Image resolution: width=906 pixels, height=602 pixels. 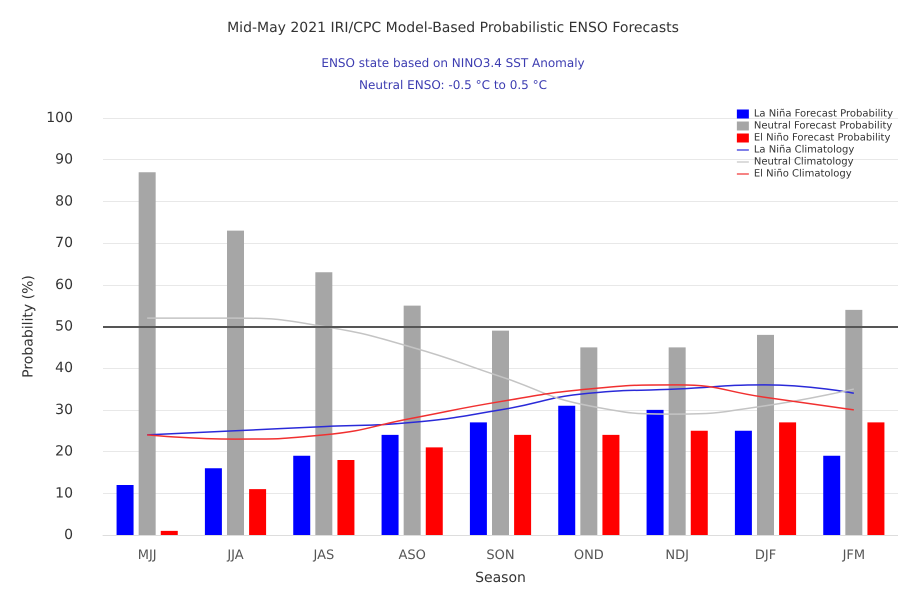 I want to click on legend-label: El Niño Forecast Probability, so click(x=822, y=138).